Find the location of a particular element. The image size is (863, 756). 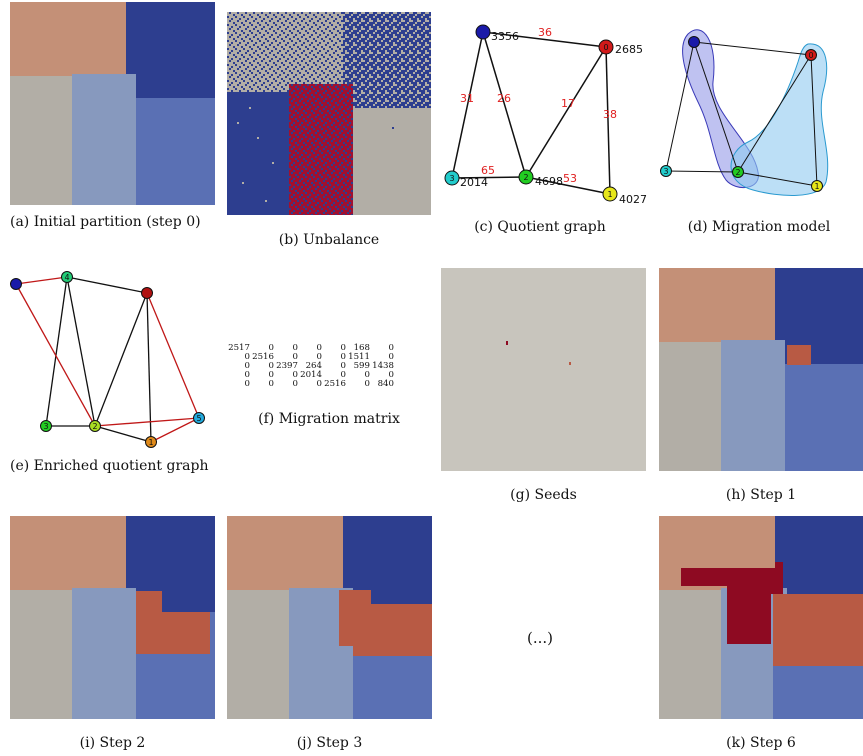

matrix-row: 2517 0 0 0 0 168 0 is located at coordinates (311, 348).